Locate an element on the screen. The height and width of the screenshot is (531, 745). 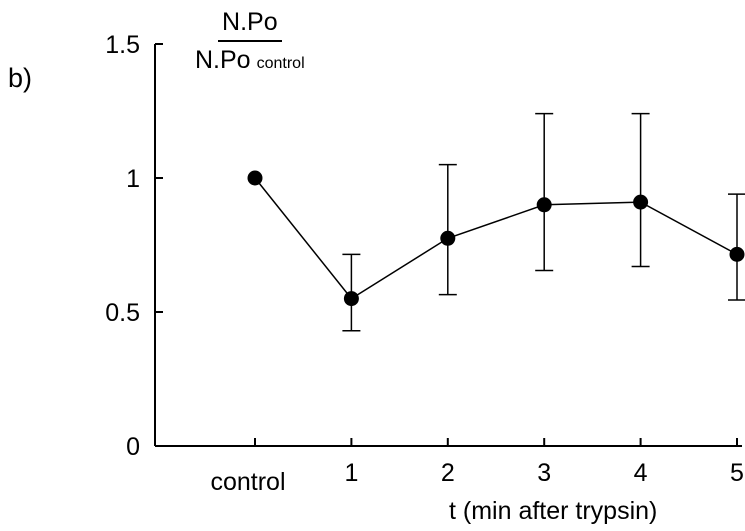
x-axis-label: t (min after trypsin) is located at coordinates (553, 511).